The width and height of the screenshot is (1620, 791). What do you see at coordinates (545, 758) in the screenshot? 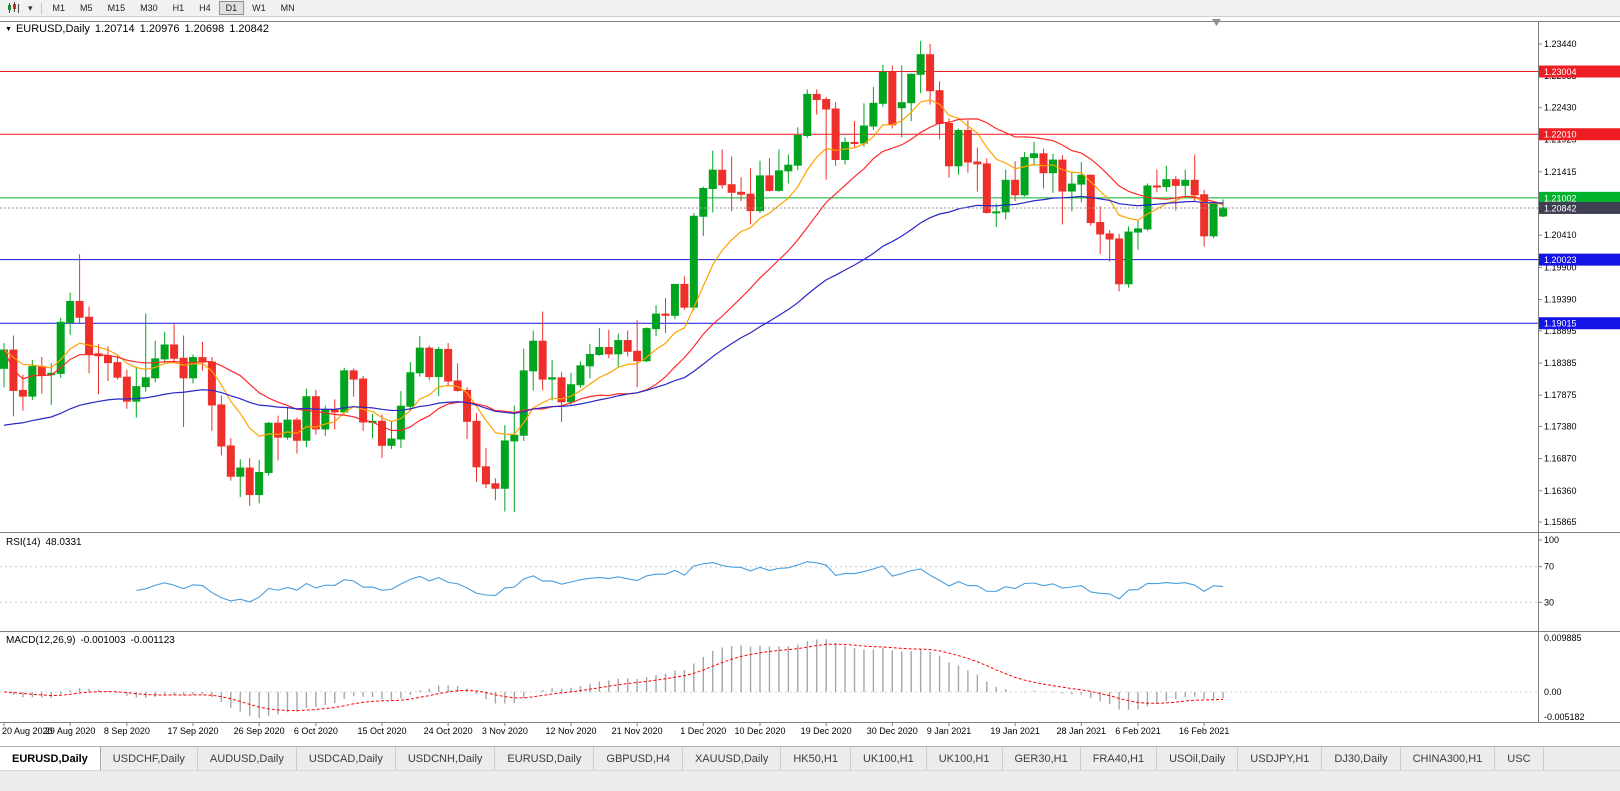
I see `tab-eurusd-daily-5: EURUSD,Daily` at bounding box center [545, 758].